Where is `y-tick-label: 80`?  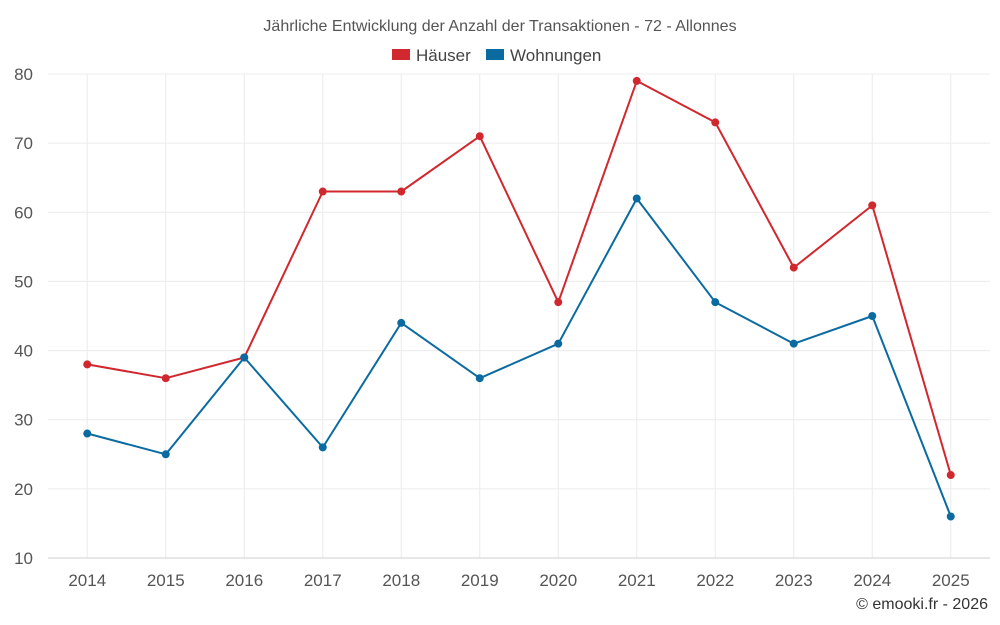 y-tick-label: 80 is located at coordinates (23, 74).